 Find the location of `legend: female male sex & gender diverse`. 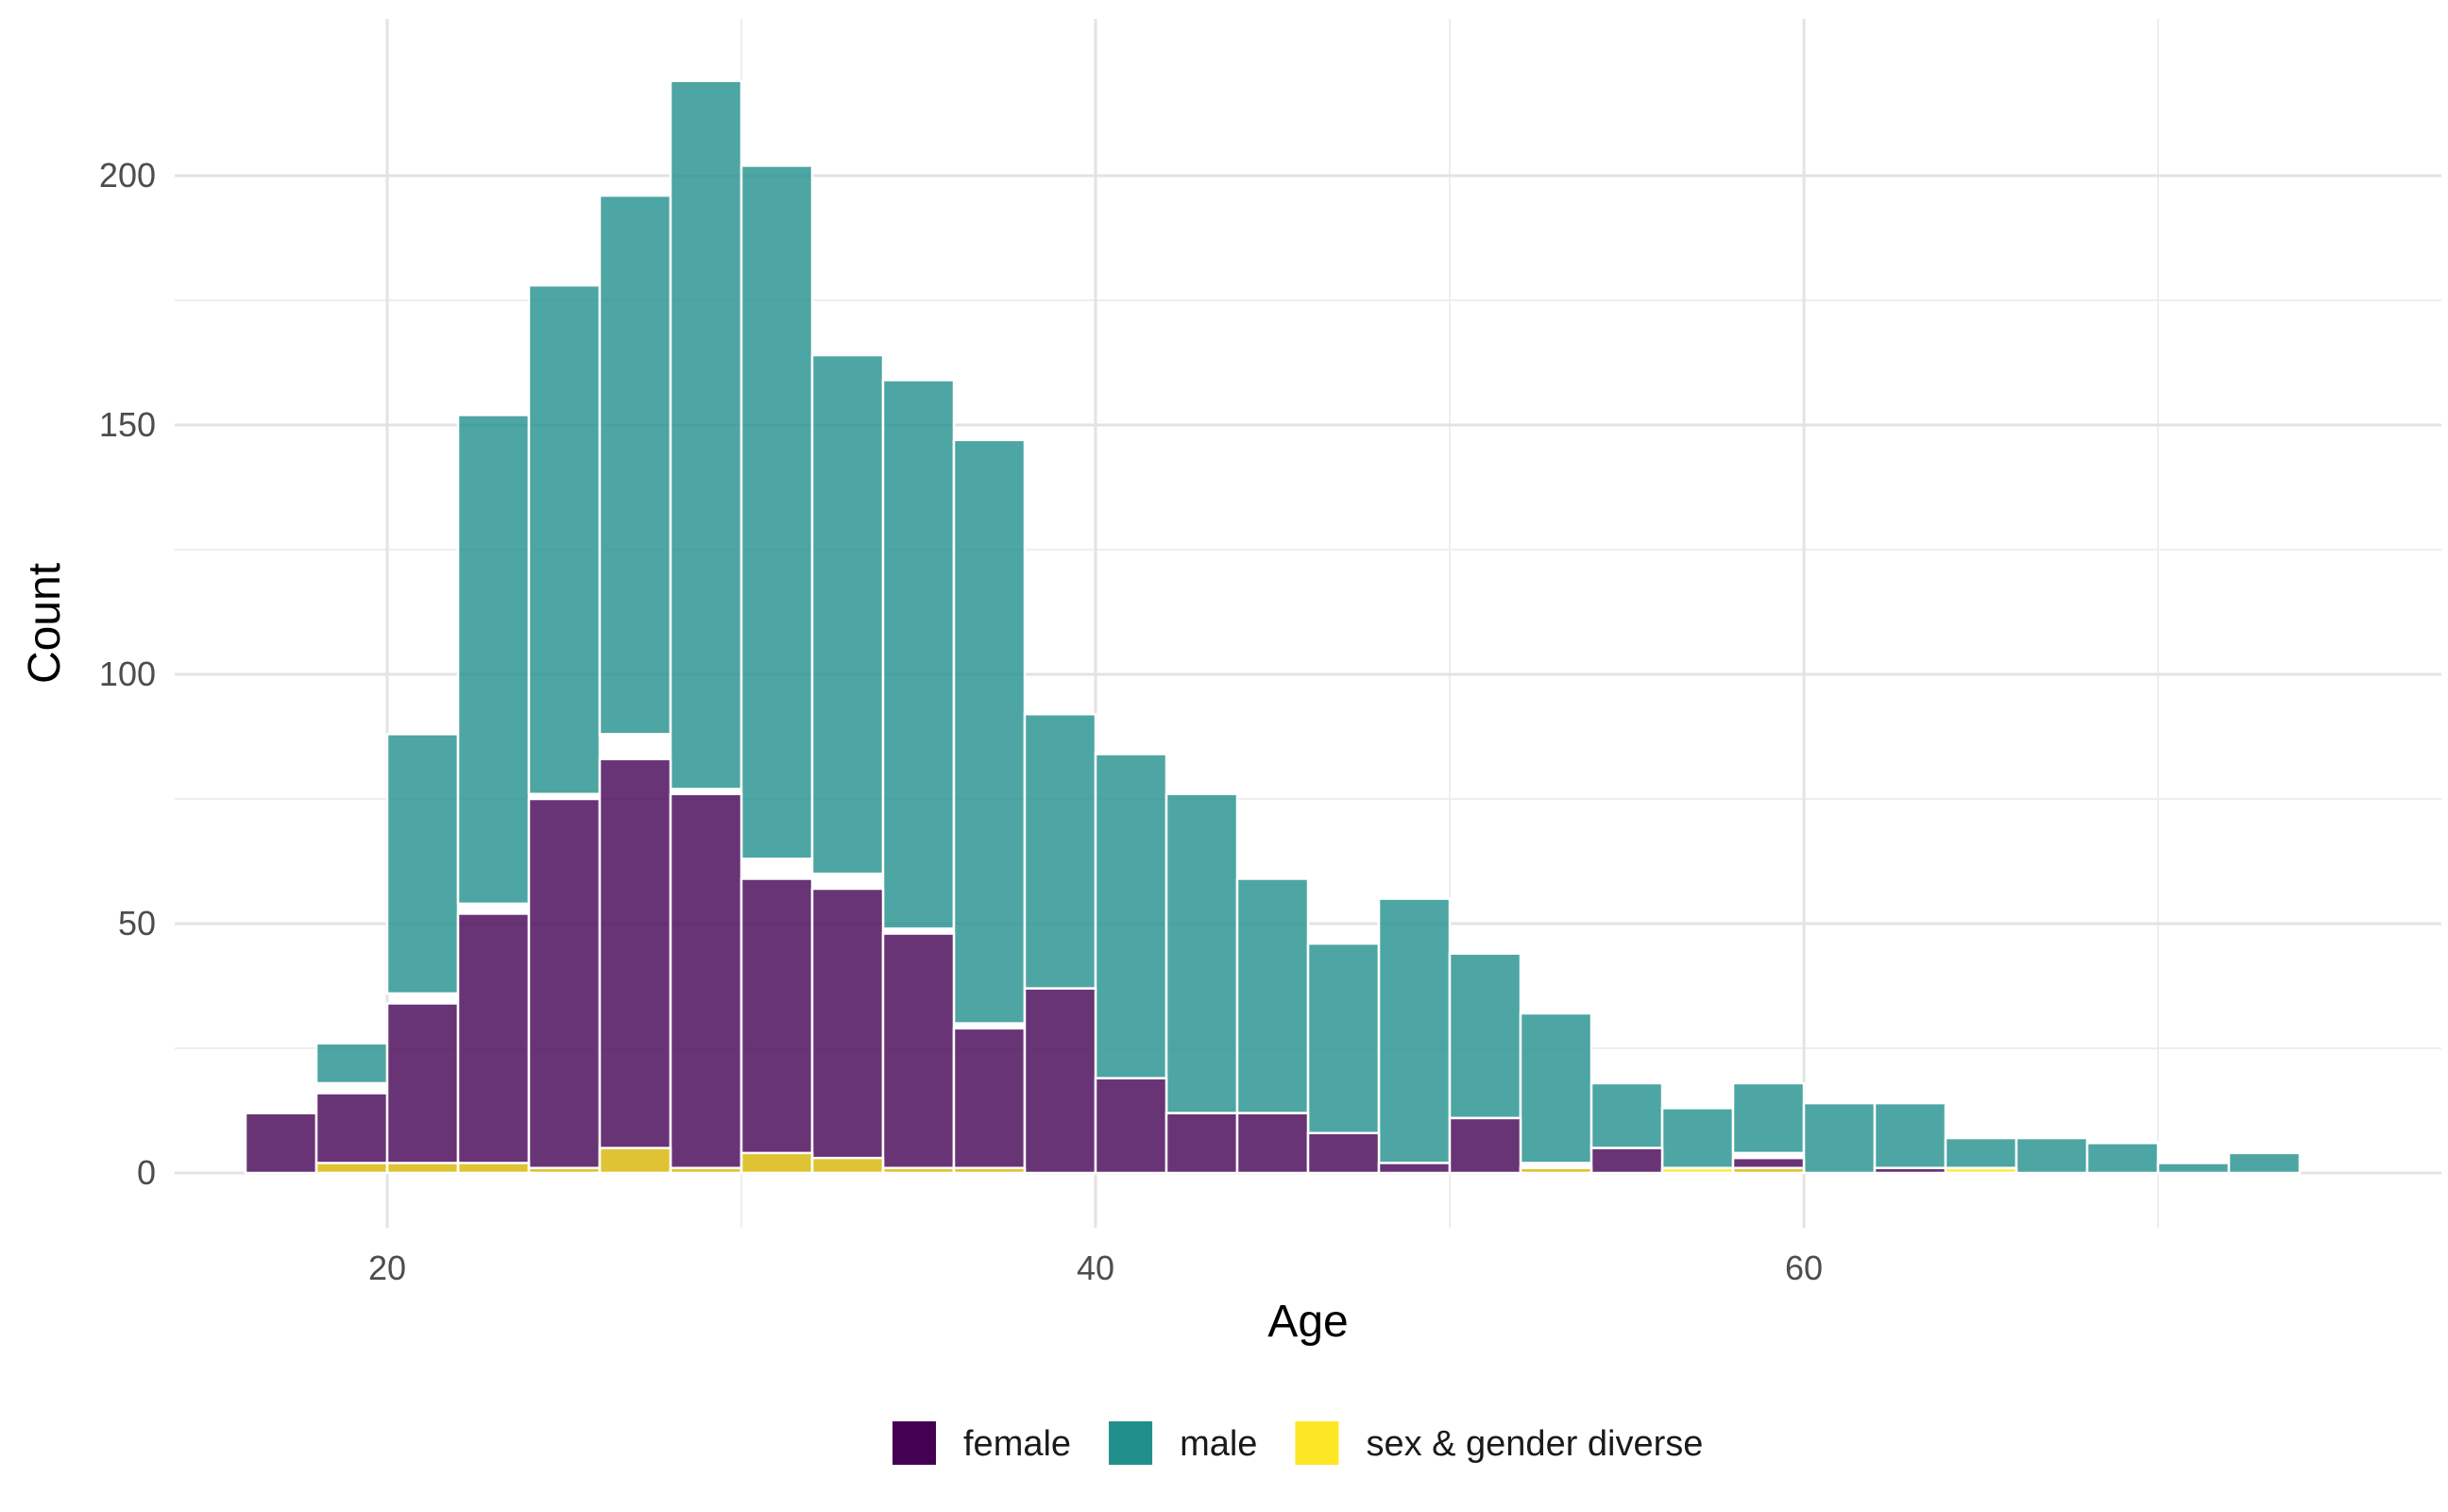

legend: female male sex & gender diverse is located at coordinates (1297, 1443).